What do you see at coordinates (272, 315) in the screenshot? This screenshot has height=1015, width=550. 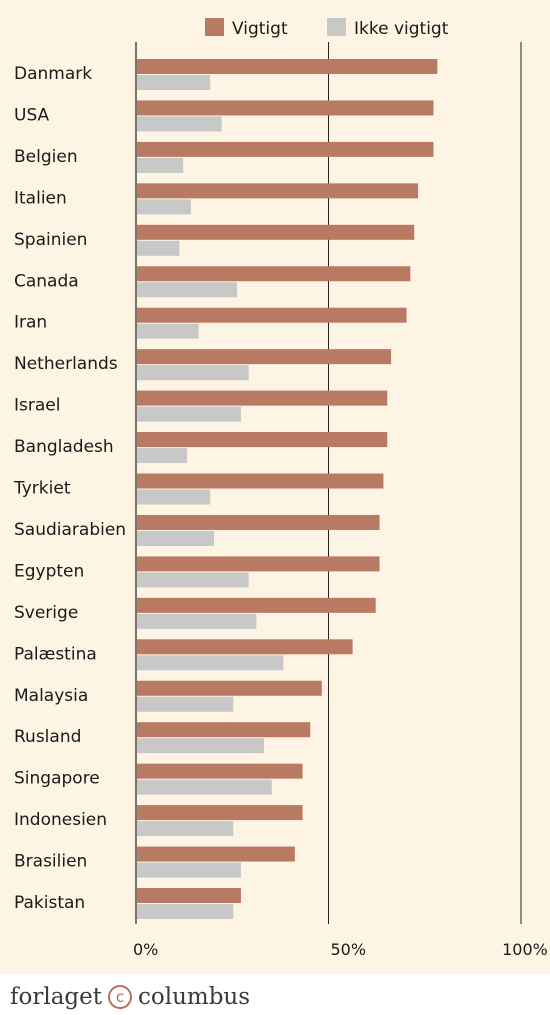 I see `bar-iran-vigtigt` at bounding box center [272, 315].